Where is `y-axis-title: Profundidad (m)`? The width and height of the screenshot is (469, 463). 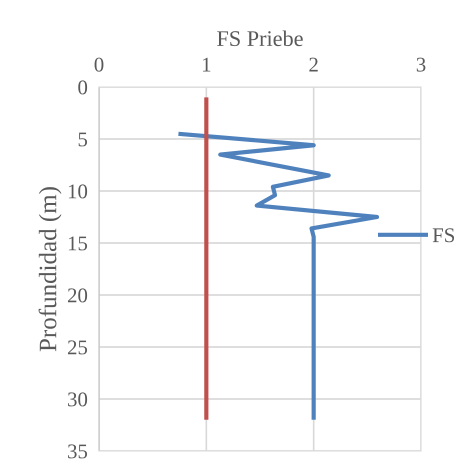
y-axis-title: Profundidad (m) is located at coordinates (50, 269).